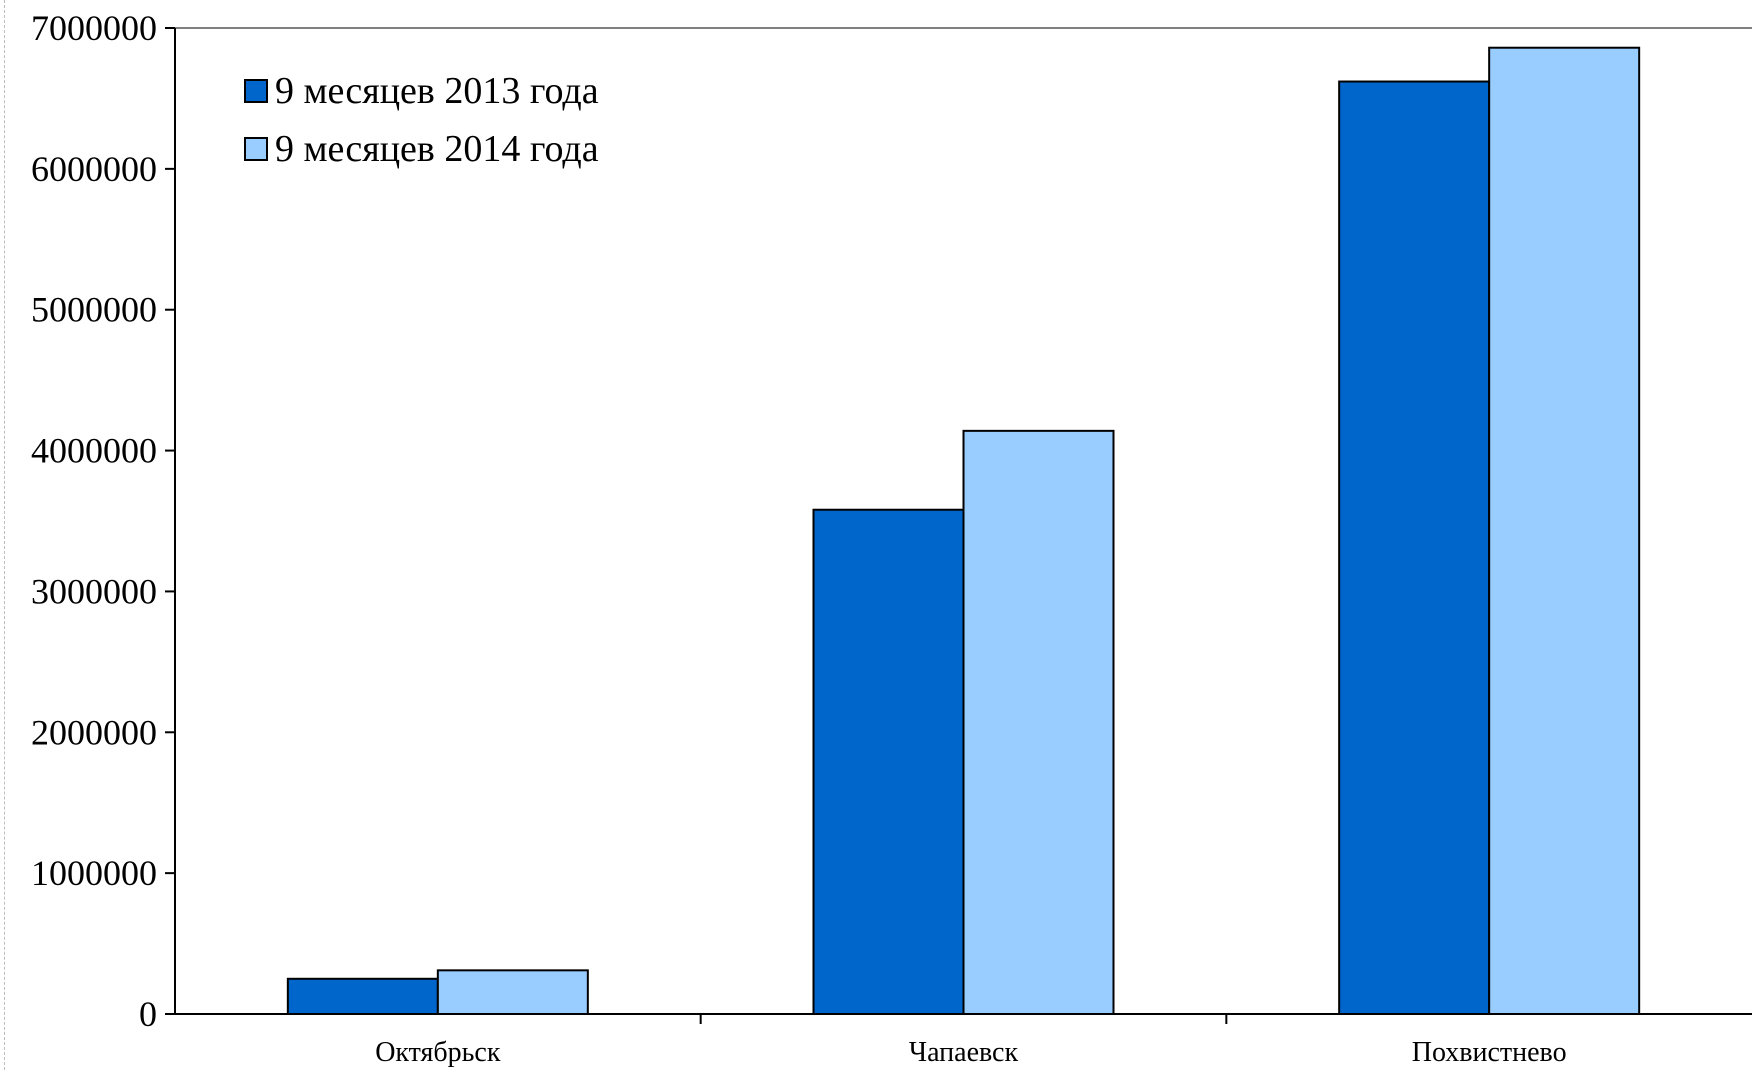  Describe the element at coordinates (964, 1052) in the screenshot. I see `x-tick-label-1: Чапаевск` at that location.